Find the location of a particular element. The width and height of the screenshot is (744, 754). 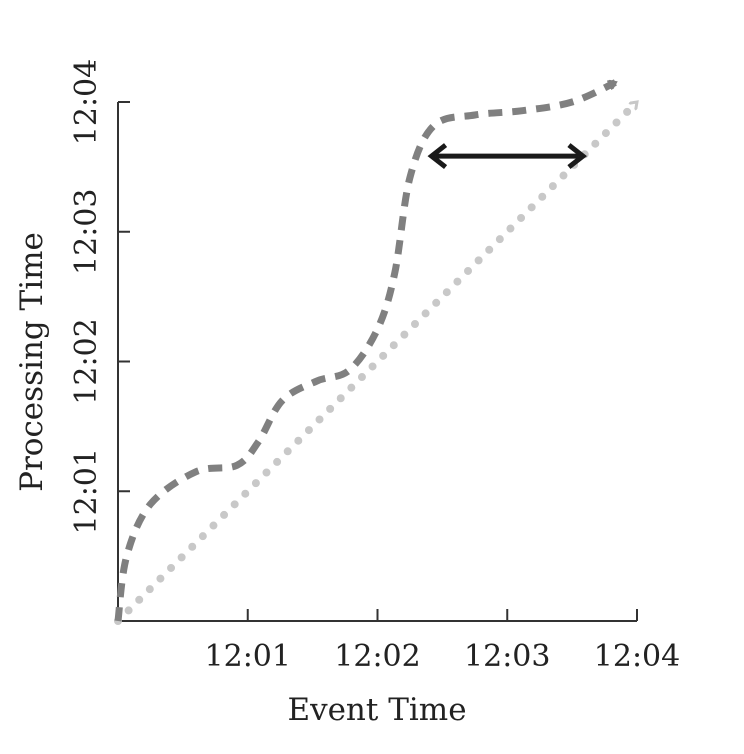

skew-arrow-head-left is located at coordinates (437, 156).